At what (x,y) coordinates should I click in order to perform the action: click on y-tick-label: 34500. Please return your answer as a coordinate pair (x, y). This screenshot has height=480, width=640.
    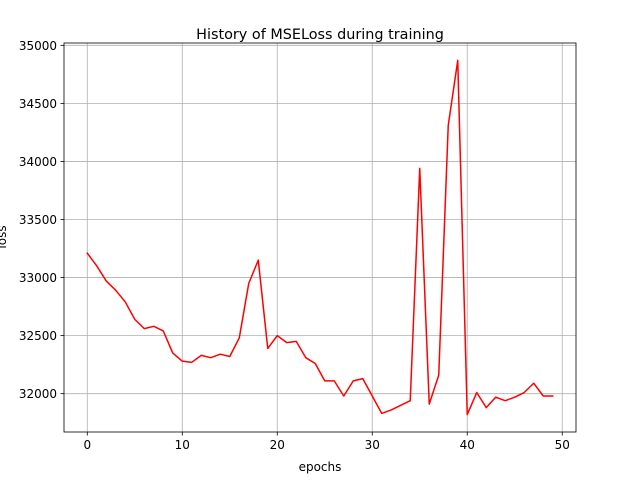
    Looking at the image, I should click on (38, 104).